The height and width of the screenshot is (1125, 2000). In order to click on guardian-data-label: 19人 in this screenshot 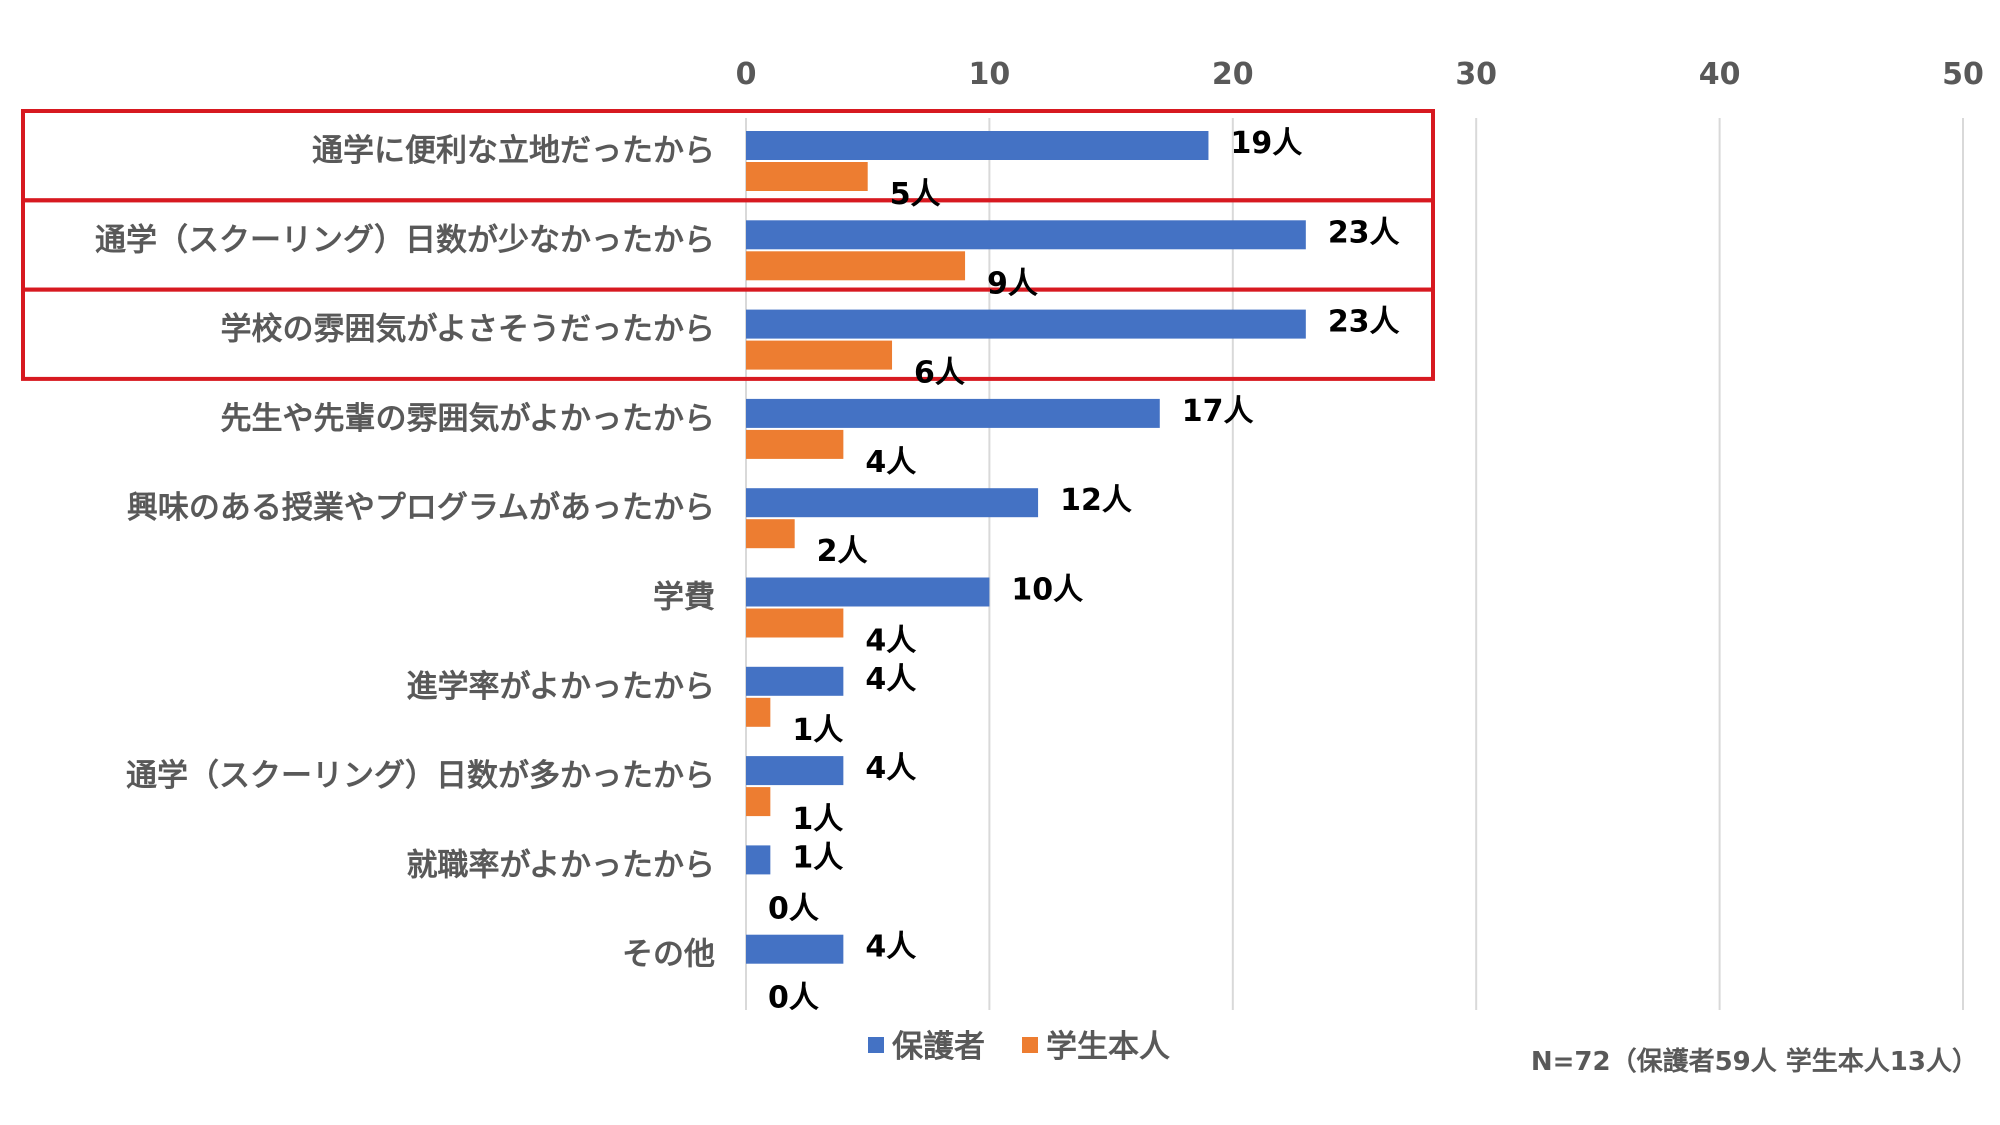, I will do `click(1266, 143)`.